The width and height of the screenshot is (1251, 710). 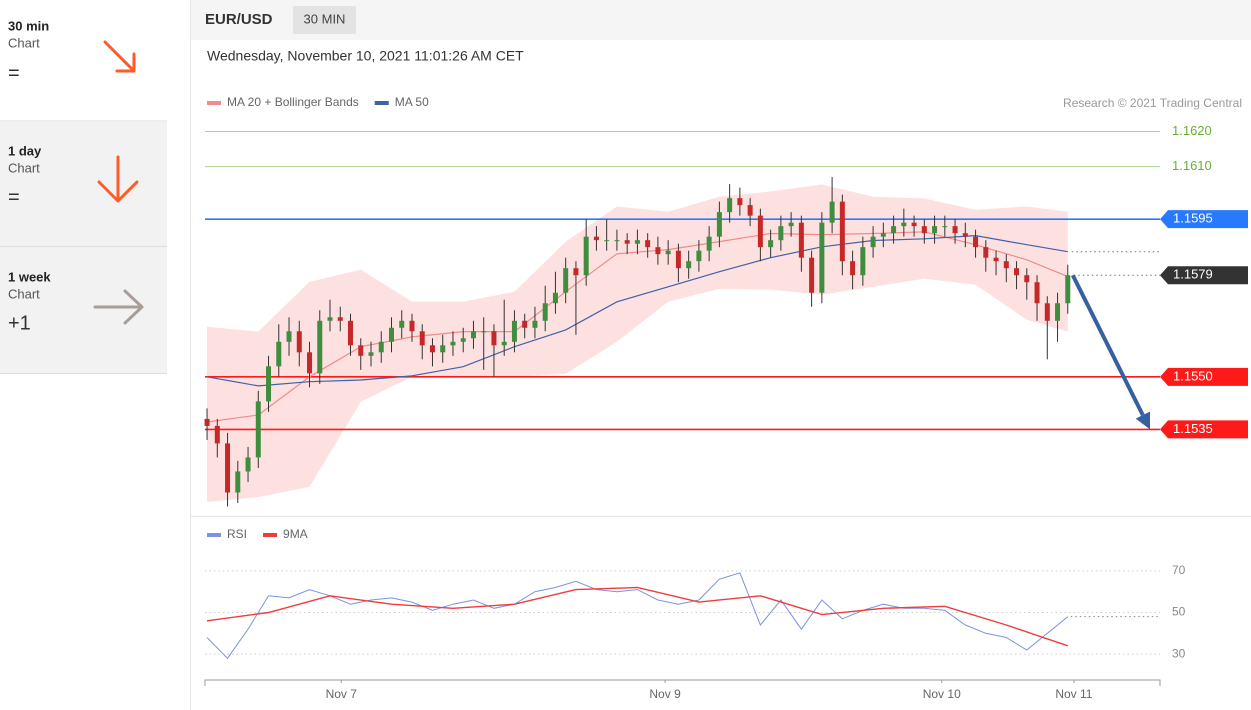 I want to click on level-label: 1.1595, so click(x=1193, y=218).